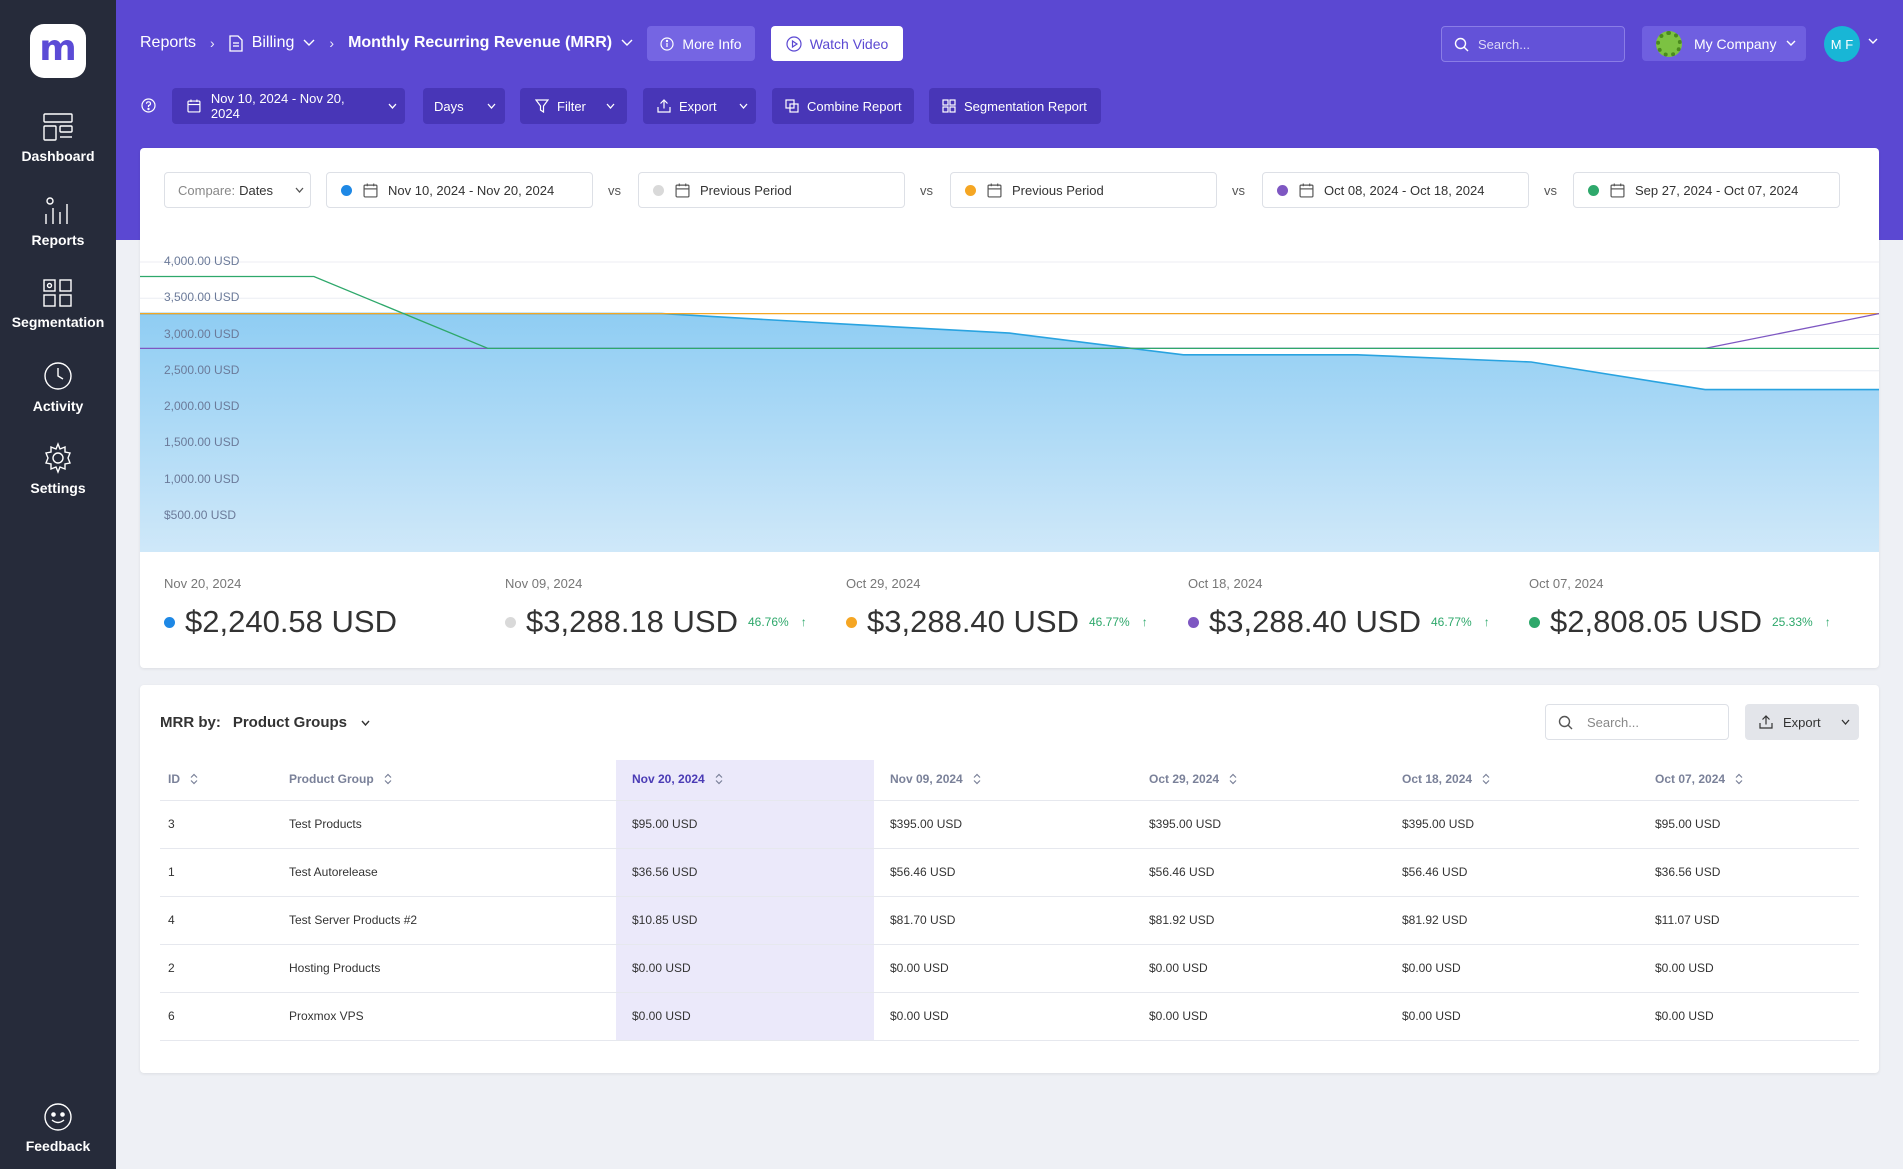 Image resolution: width=1903 pixels, height=1169 pixels. Describe the element at coordinates (58, 1117) in the screenshot. I see `feedback-icon` at that location.